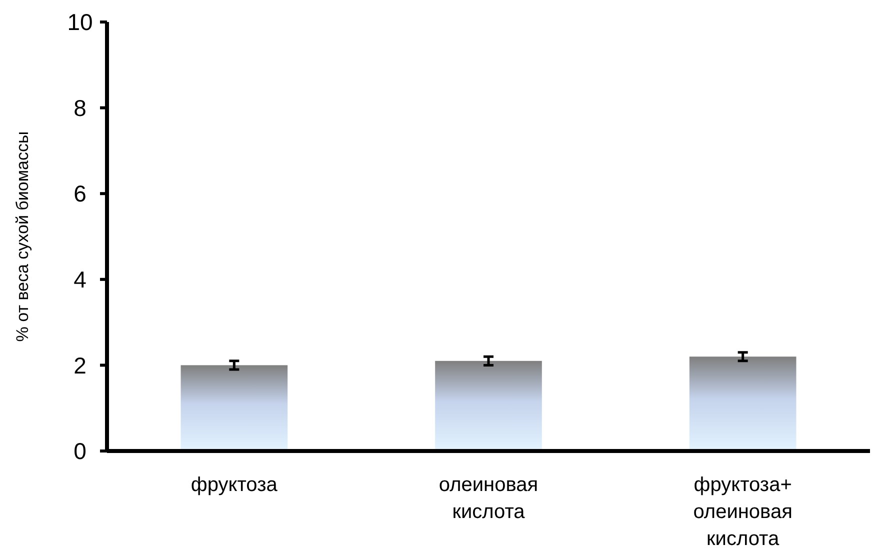 Image resolution: width=872 pixels, height=557 pixels. Describe the element at coordinates (80, 279) in the screenshot. I see `y-tick-label: 4` at that location.